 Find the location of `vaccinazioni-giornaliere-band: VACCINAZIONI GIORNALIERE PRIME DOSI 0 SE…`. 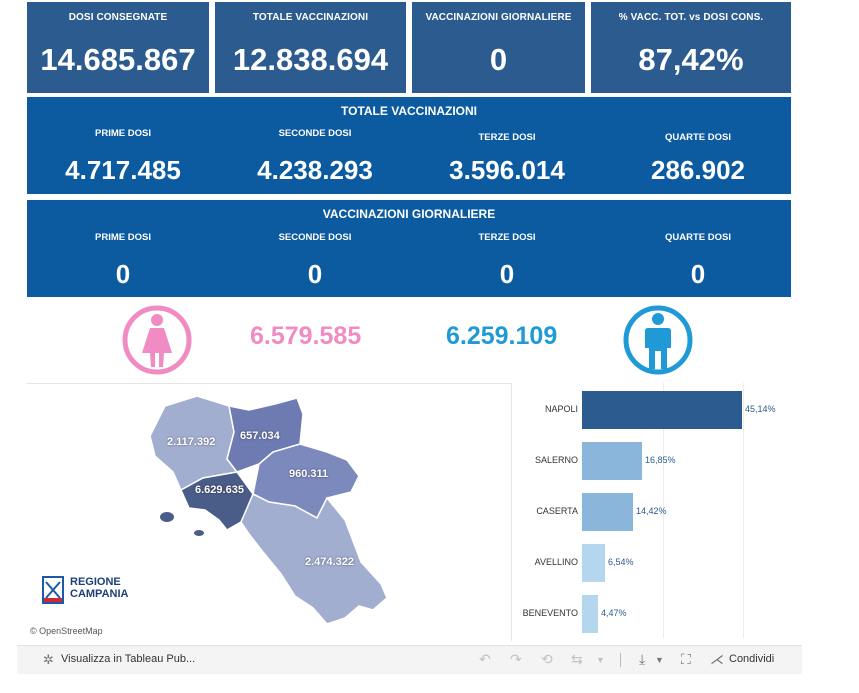

vaccinazioni-giornaliere-band: VACCINAZIONI GIORNALIERE PRIME DOSI 0 SE… is located at coordinates (409, 248).